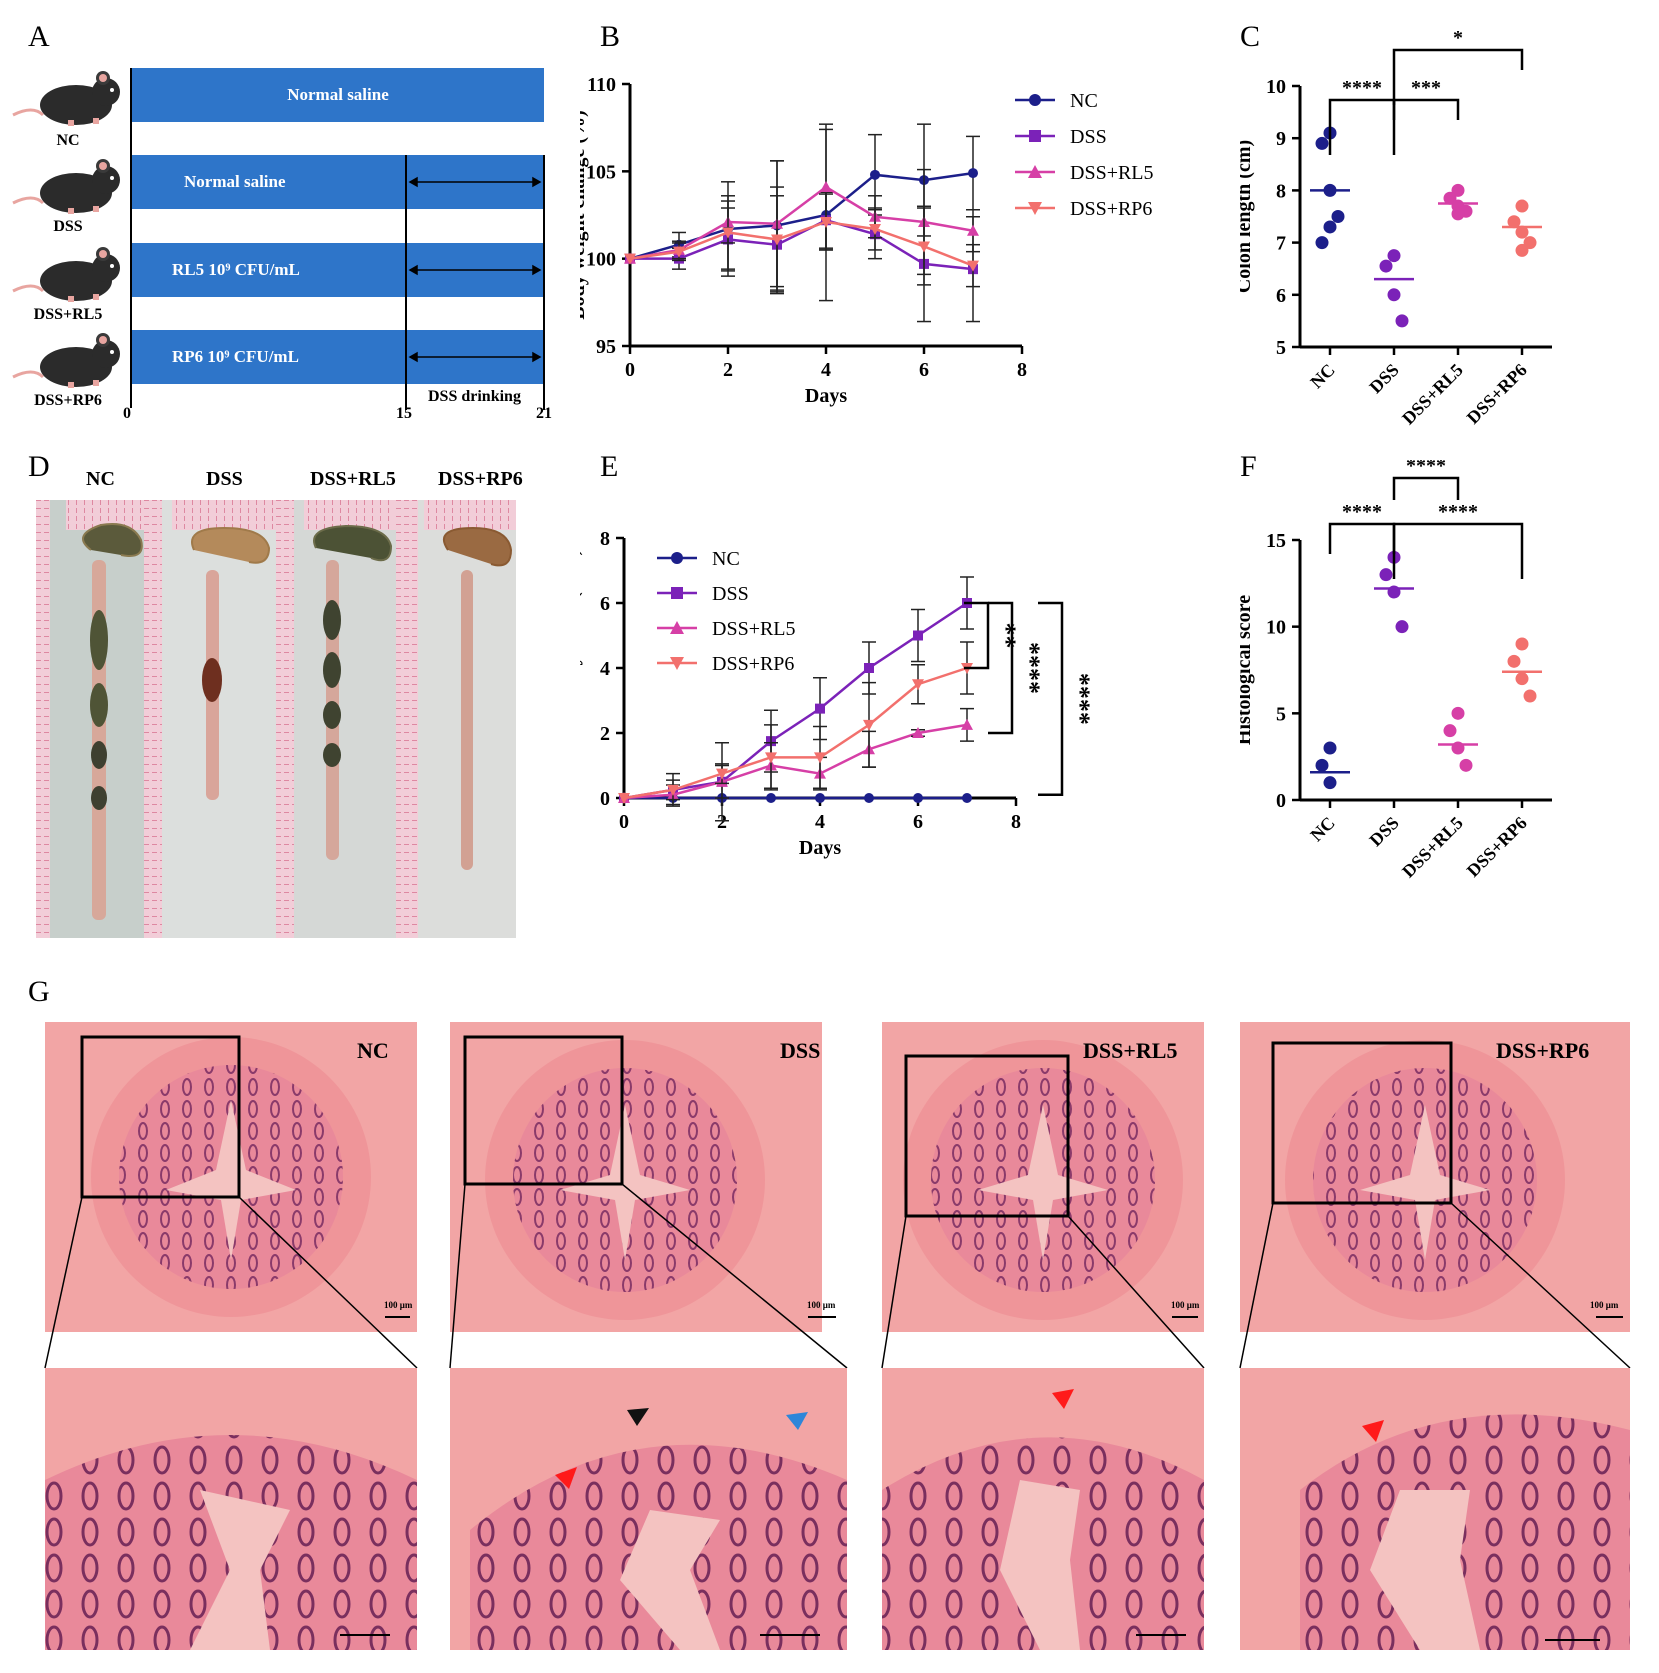 This screenshot has height=1673, width=1659. Describe the element at coordinates (820, 822) in the screenshot. I see `x-tick-label: 4` at that location.